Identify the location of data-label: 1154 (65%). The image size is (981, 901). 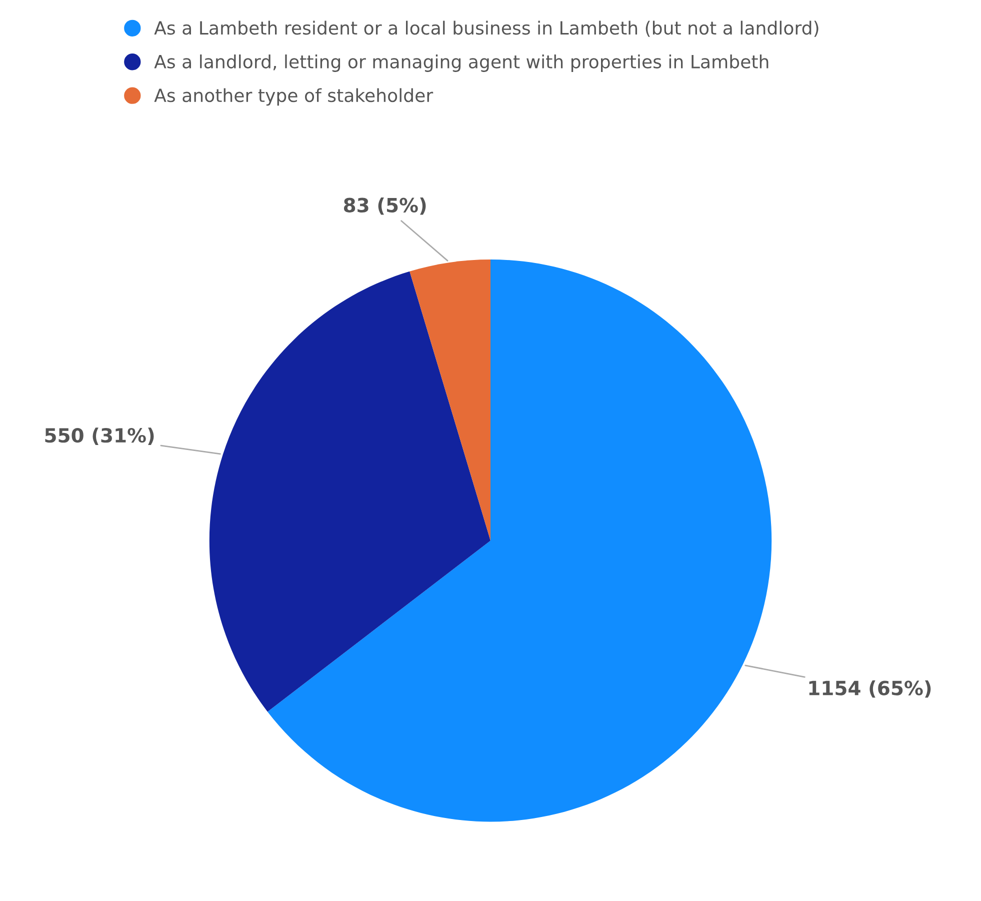
(870, 689).